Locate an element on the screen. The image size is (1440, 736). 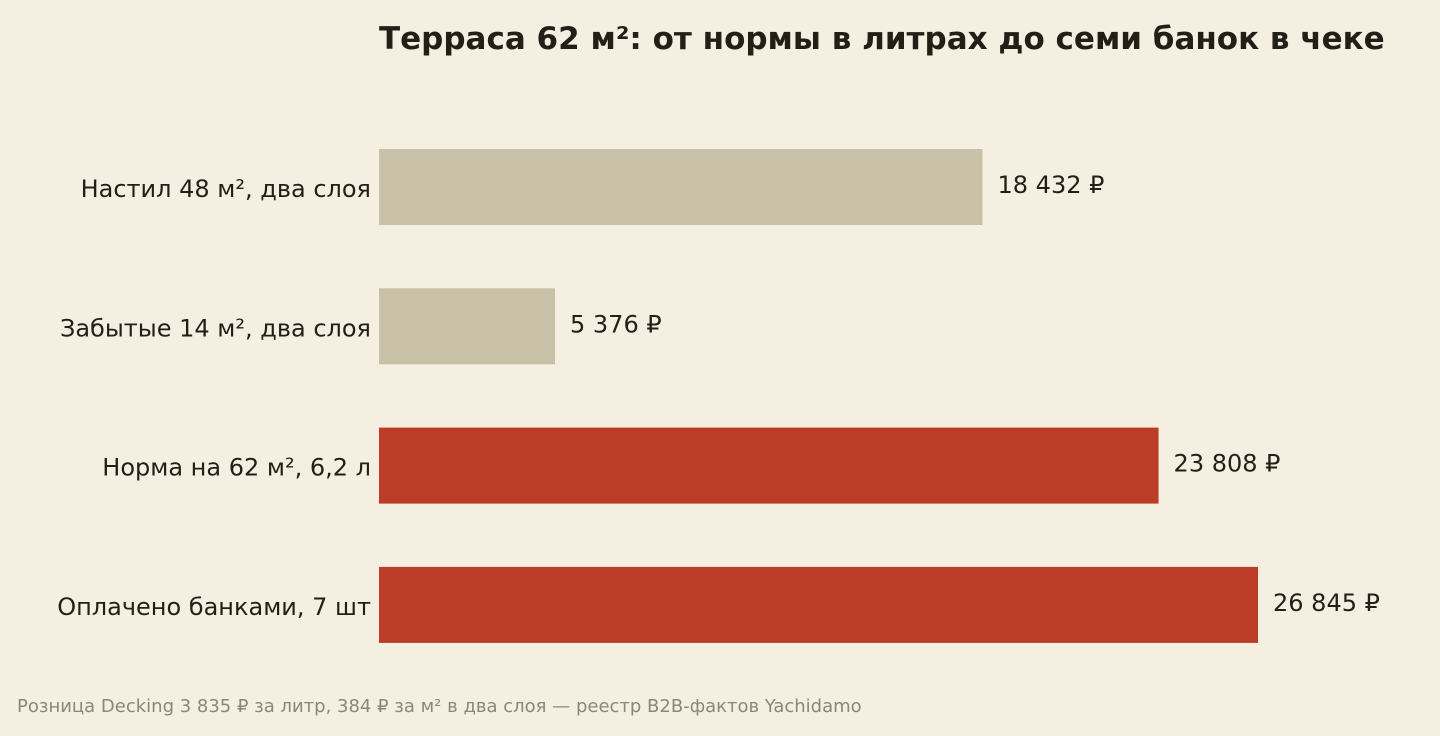
value-label-3: 23 808 ₽ is located at coordinates (1227, 464).